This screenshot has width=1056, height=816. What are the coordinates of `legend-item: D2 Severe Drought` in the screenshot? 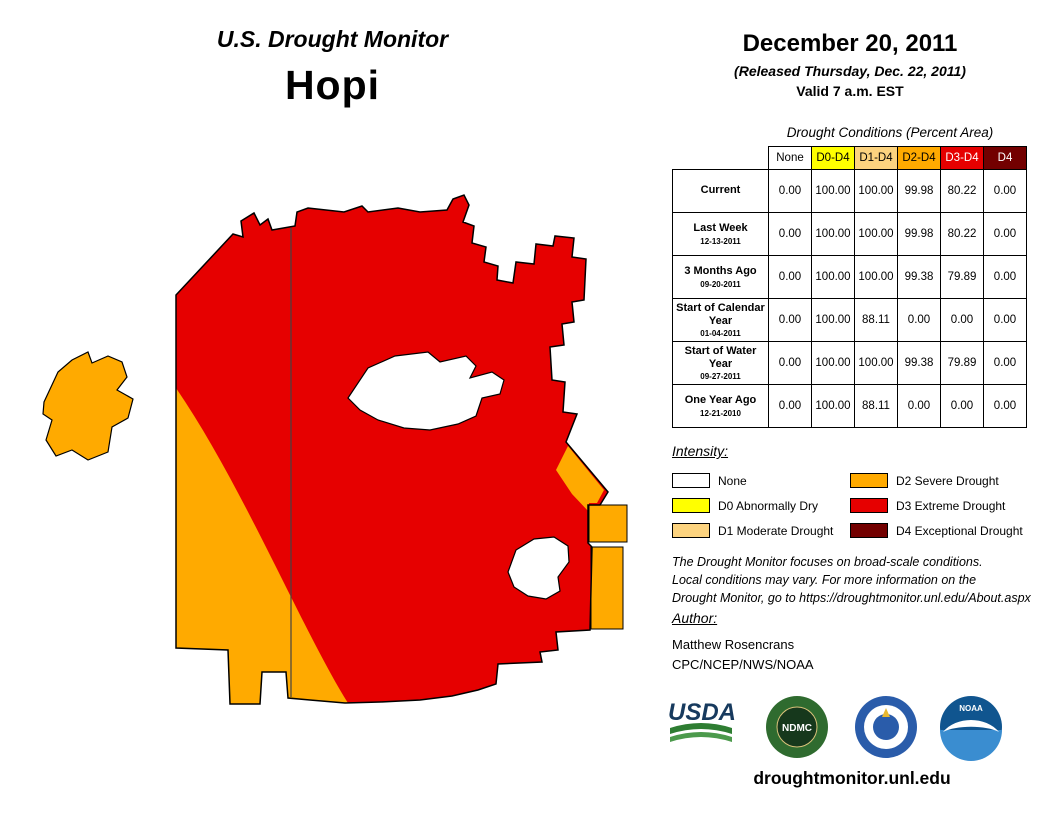 It's located at (947, 480).